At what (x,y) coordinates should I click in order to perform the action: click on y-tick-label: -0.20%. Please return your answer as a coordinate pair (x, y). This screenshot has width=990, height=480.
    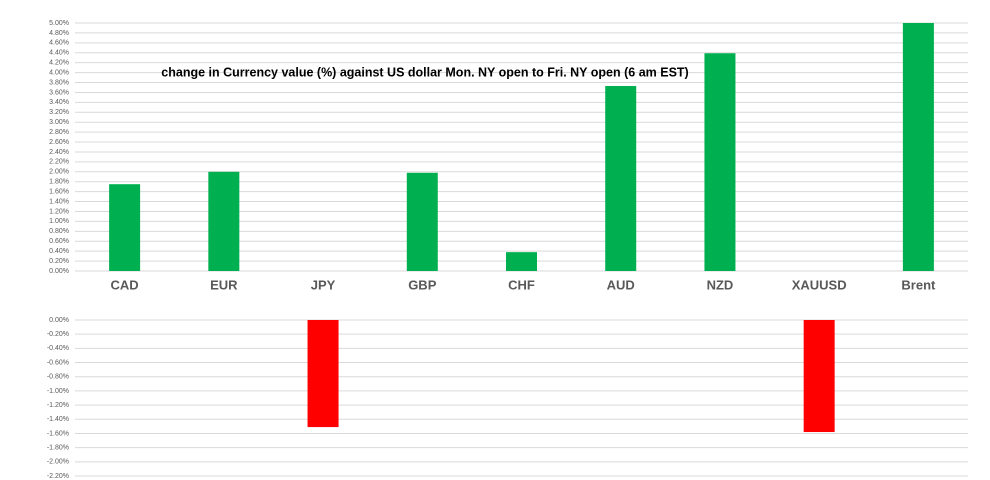
    Looking at the image, I should click on (58, 334).